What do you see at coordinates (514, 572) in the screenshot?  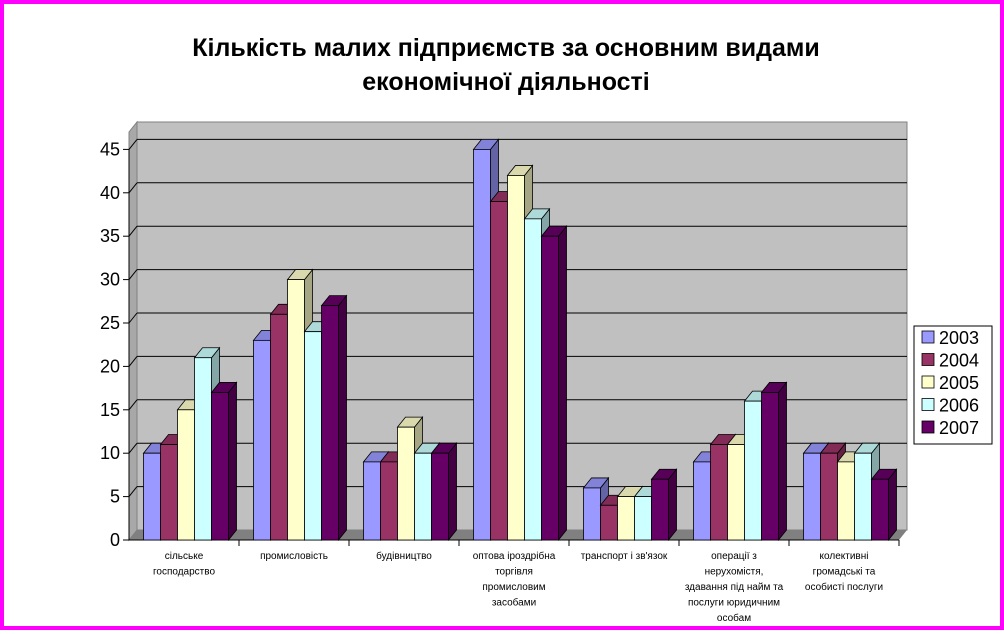 I see `x-category-label: торгівля` at bounding box center [514, 572].